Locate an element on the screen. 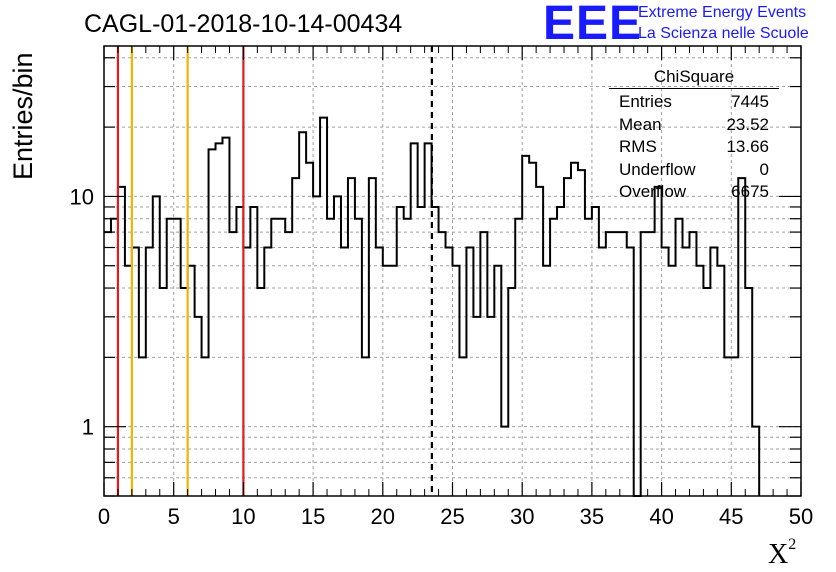 The height and width of the screenshot is (572, 836). x-tick-label: 50 is located at coordinates (801, 516).